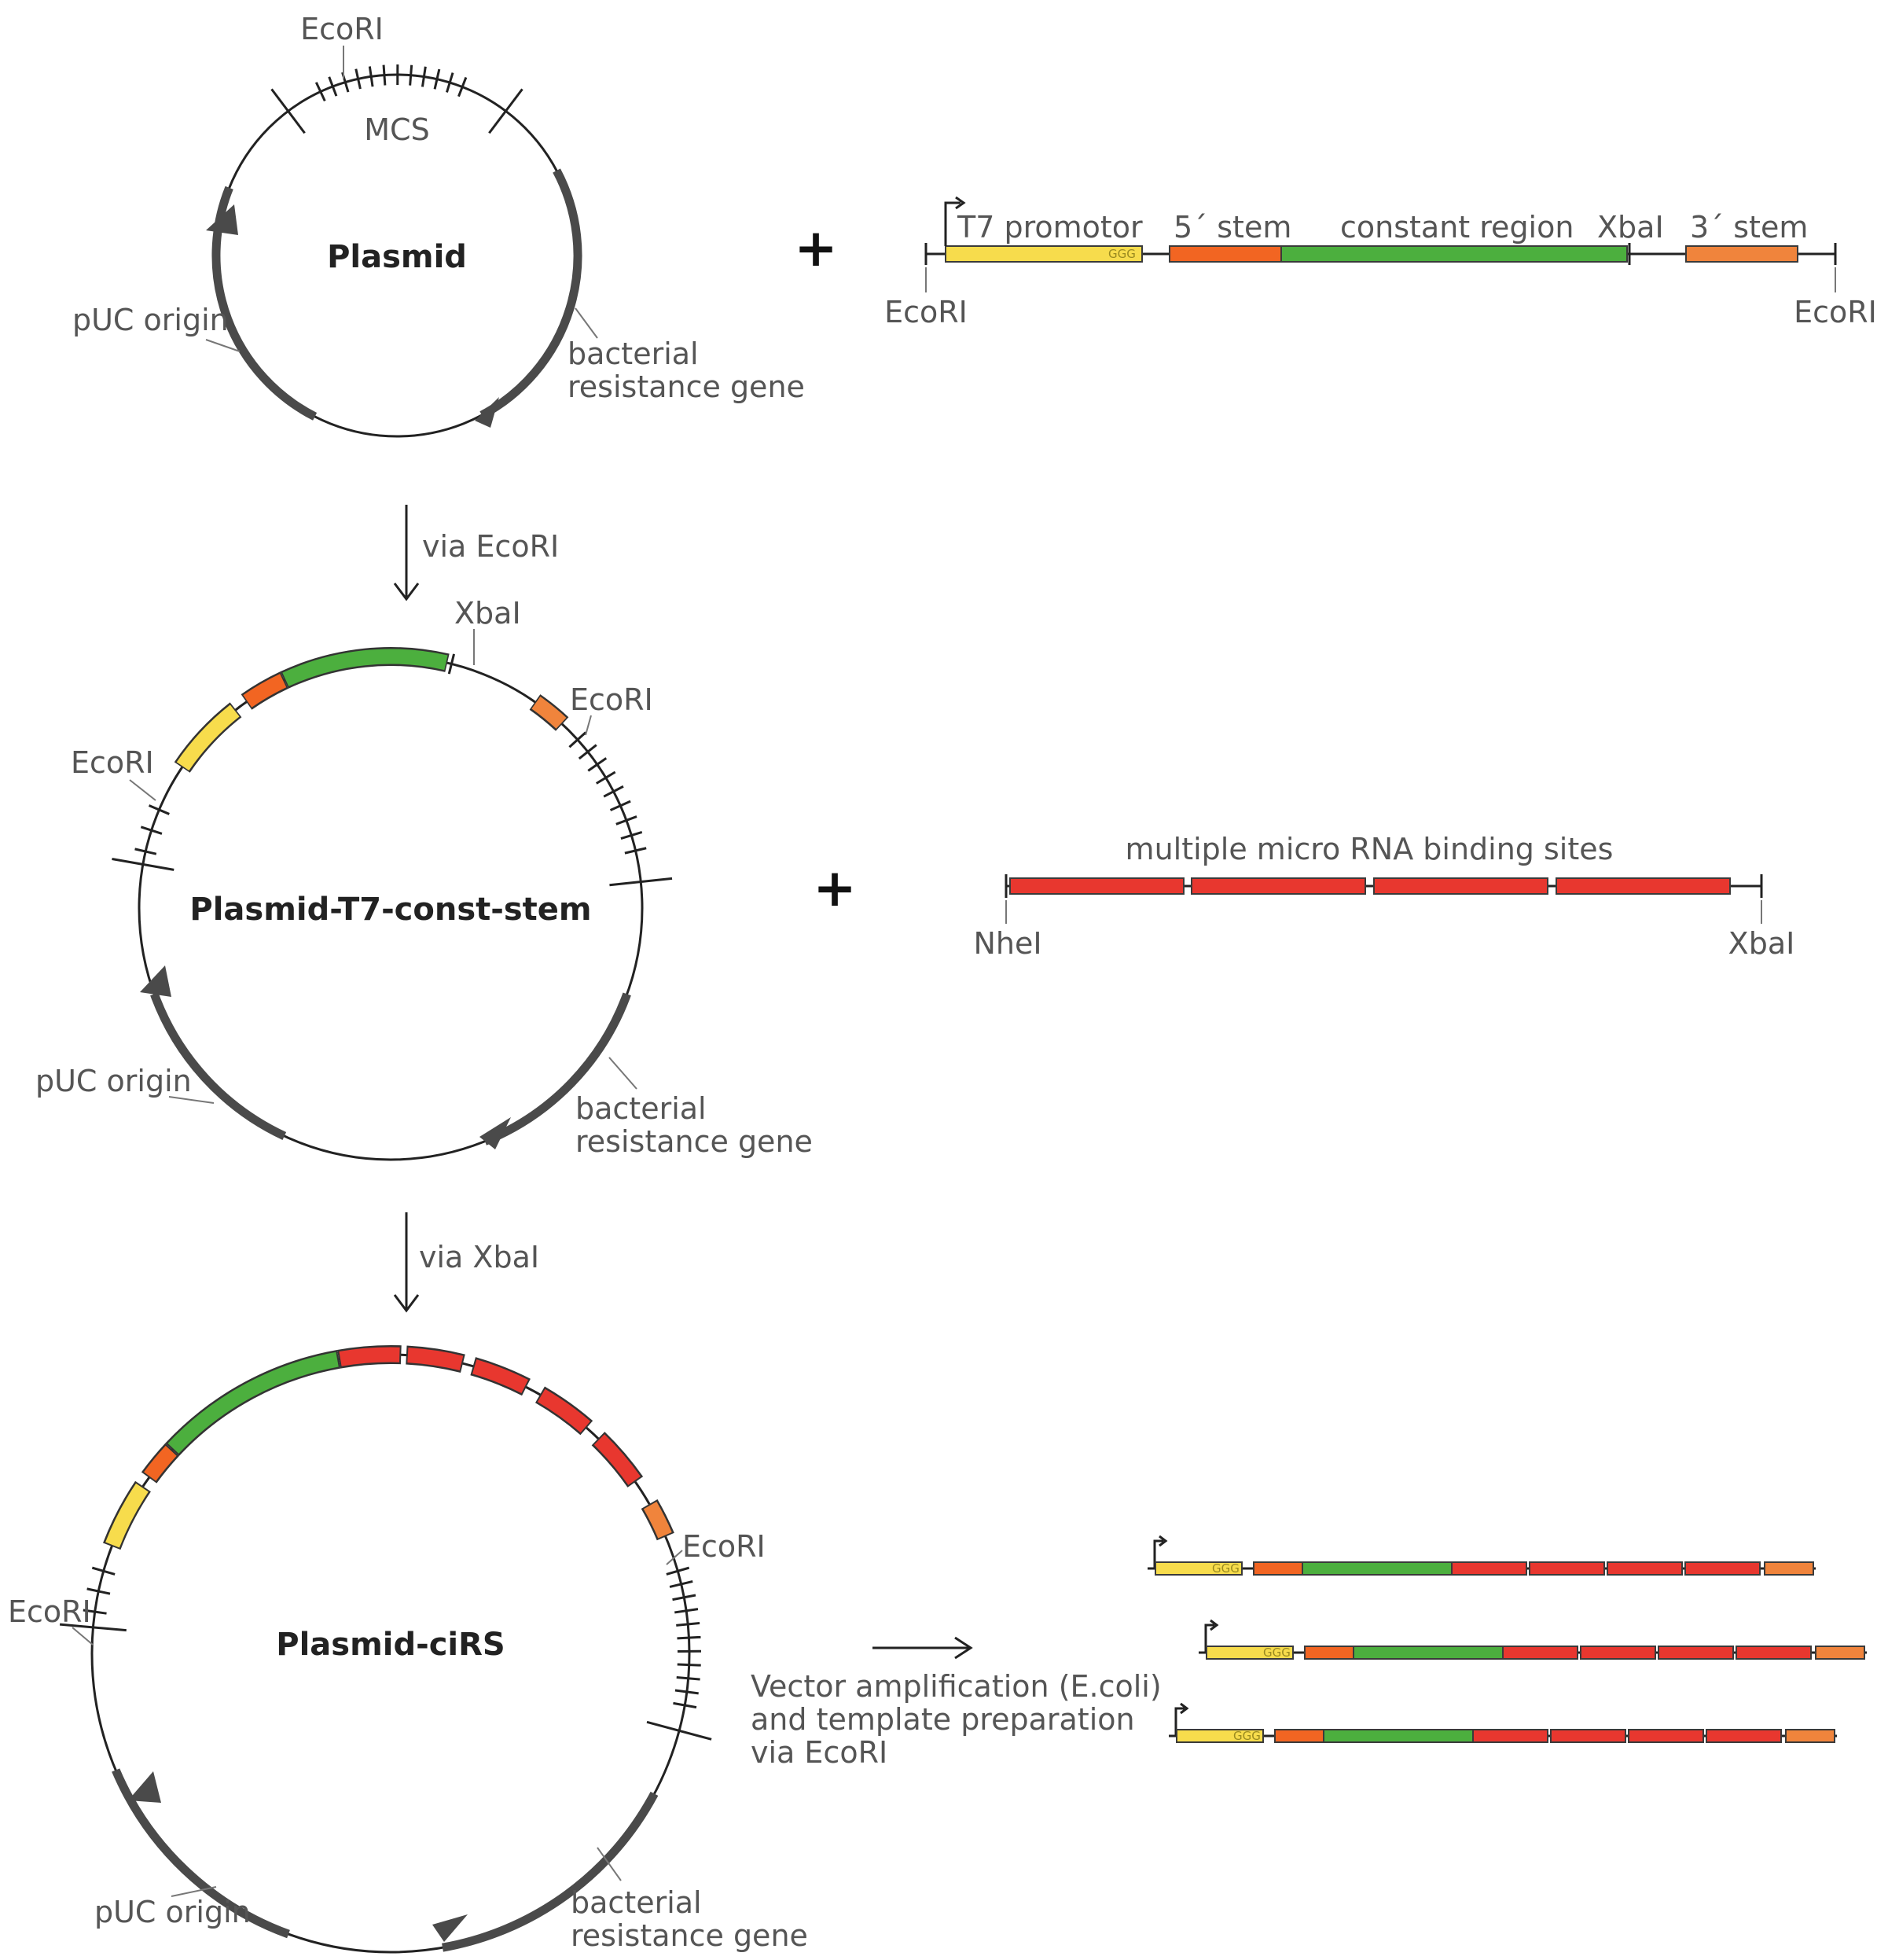 This screenshot has width=1877, height=1960. Describe the element at coordinates (1122, 254) in the screenshot. I see `insert-1-ggg: GGG` at that location.